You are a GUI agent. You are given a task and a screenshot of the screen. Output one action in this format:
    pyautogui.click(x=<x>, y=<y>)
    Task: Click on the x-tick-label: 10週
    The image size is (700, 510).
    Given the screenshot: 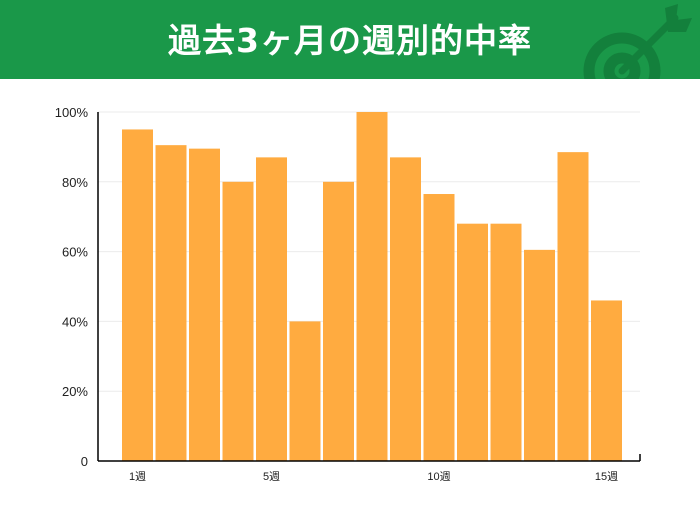 What is the action you would take?
    pyautogui.click(x=438, y=476)
    